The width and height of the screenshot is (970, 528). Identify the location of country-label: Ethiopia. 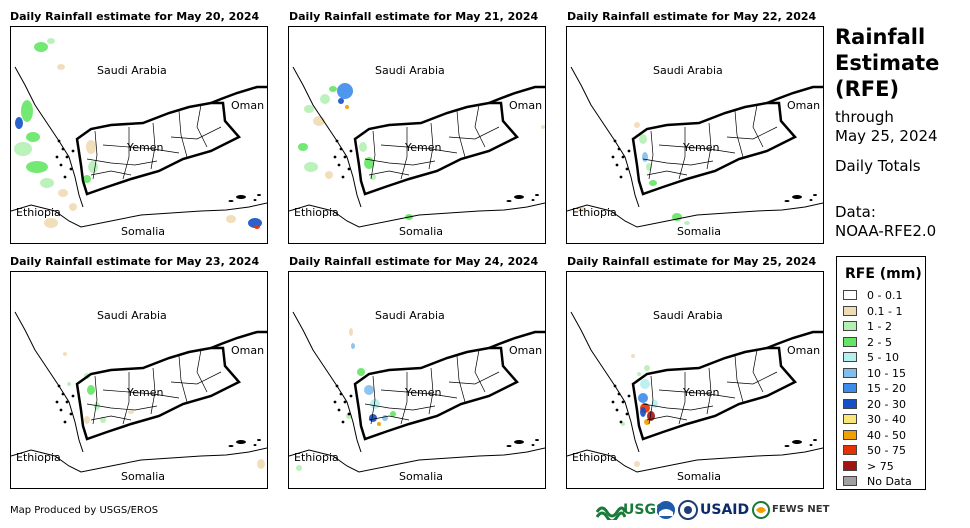
(594, 212).